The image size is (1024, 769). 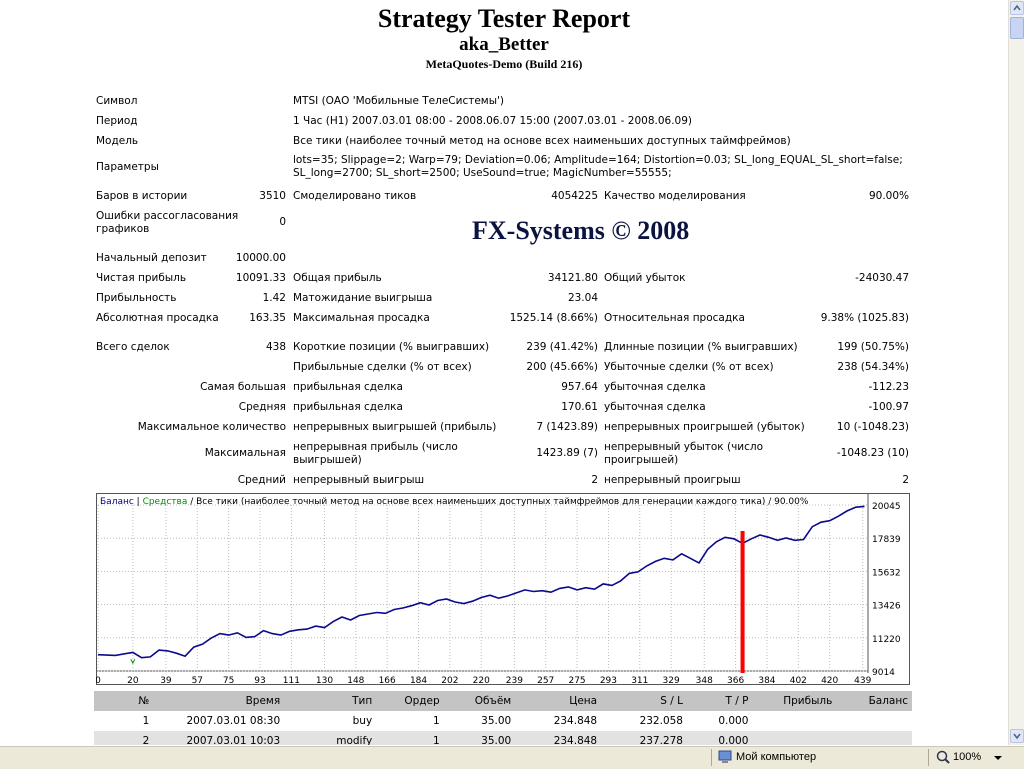 I want to click on zoom-section: 100%, so click(x=975, y=757).